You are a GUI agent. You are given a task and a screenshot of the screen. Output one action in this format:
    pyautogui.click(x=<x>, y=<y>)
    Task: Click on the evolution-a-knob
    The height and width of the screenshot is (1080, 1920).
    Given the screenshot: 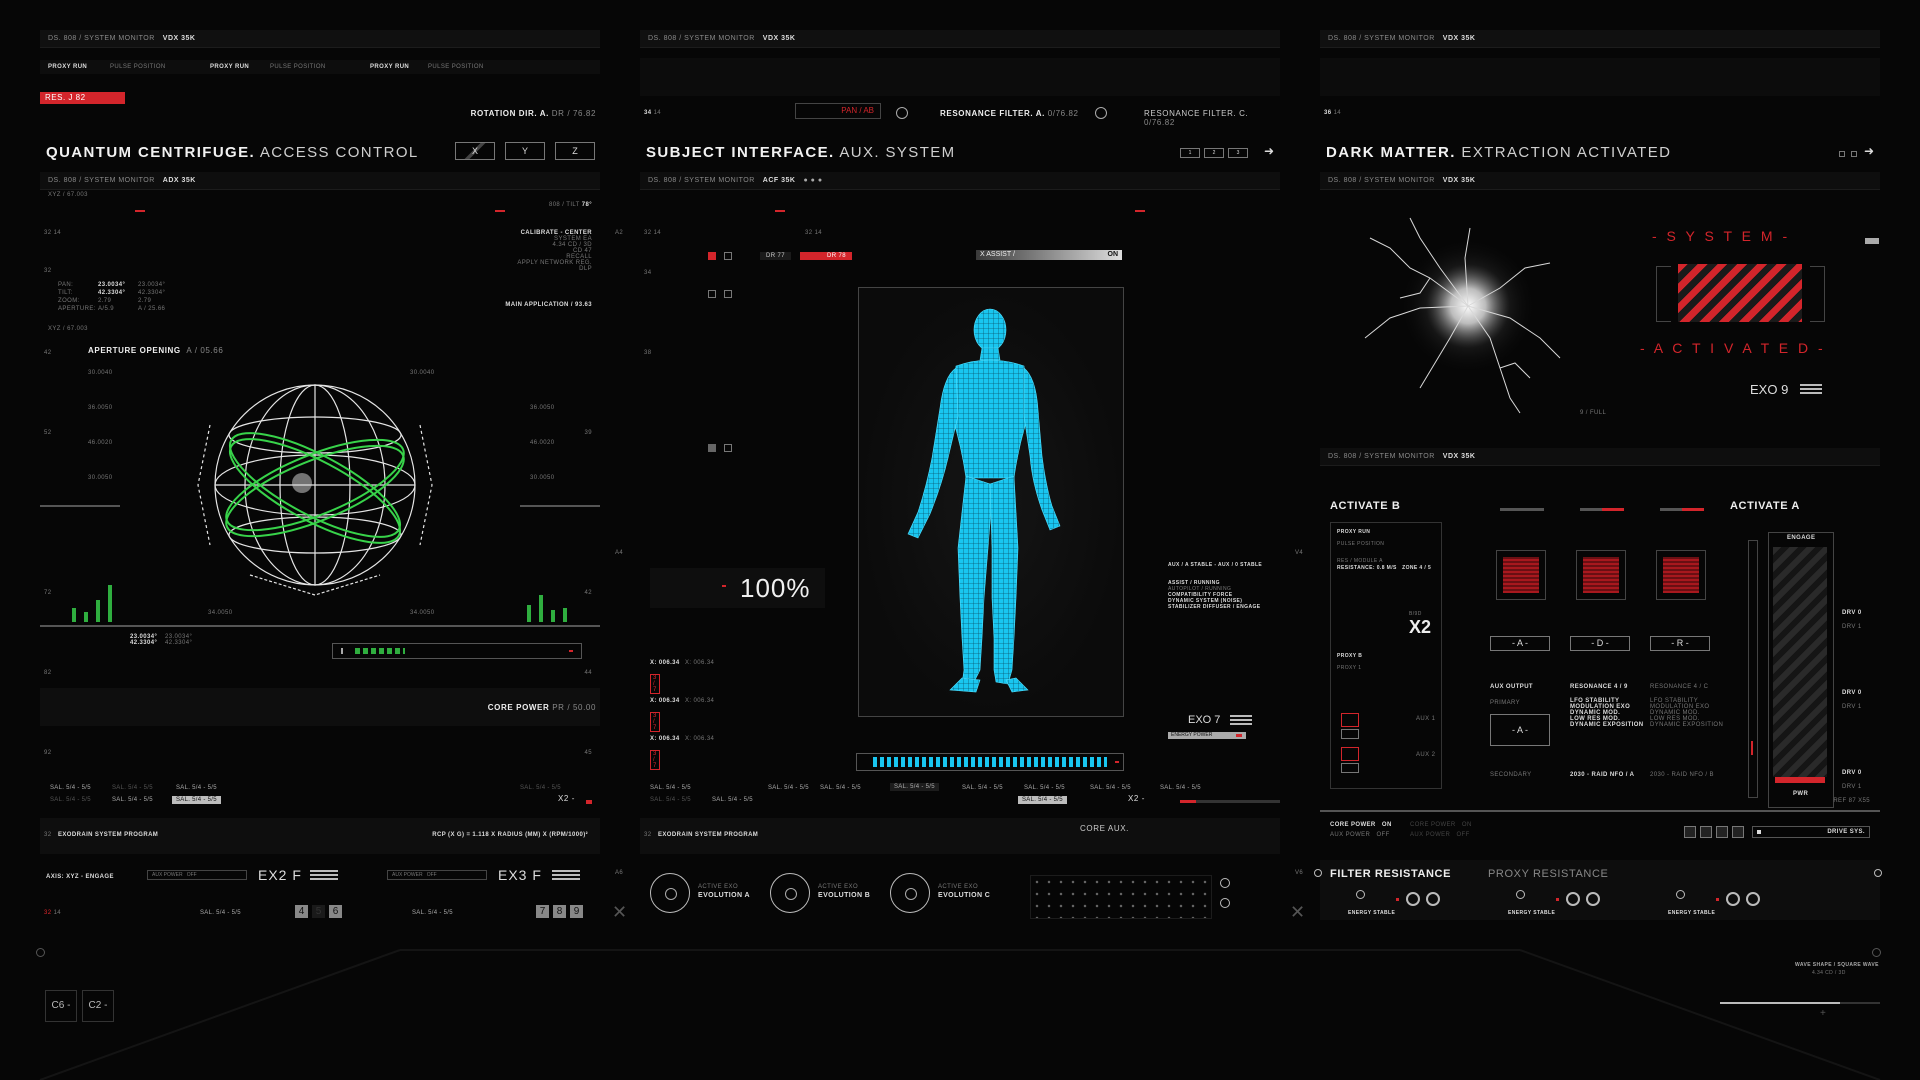 What is the action you would take?
    pyautogui.click(x=670, y=893)
    